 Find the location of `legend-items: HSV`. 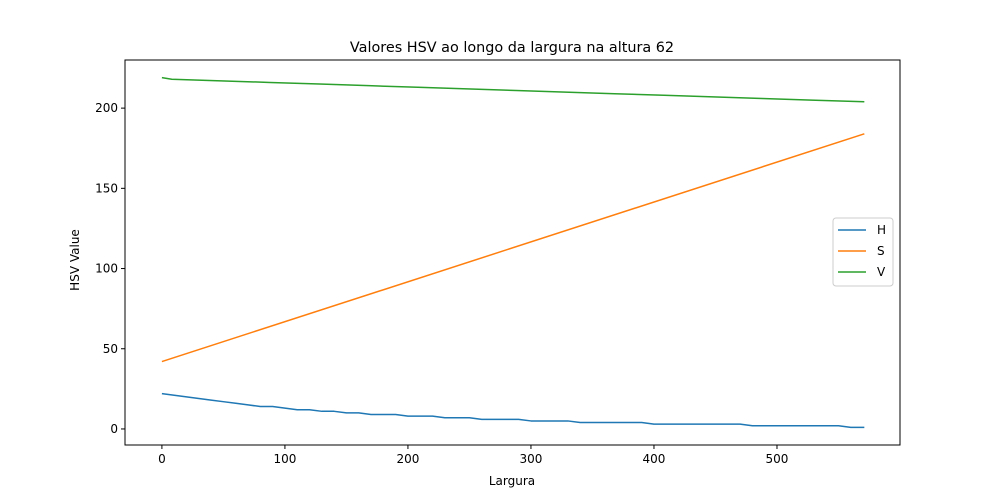

legend-items: HSV is located at coordinates (862, 251).